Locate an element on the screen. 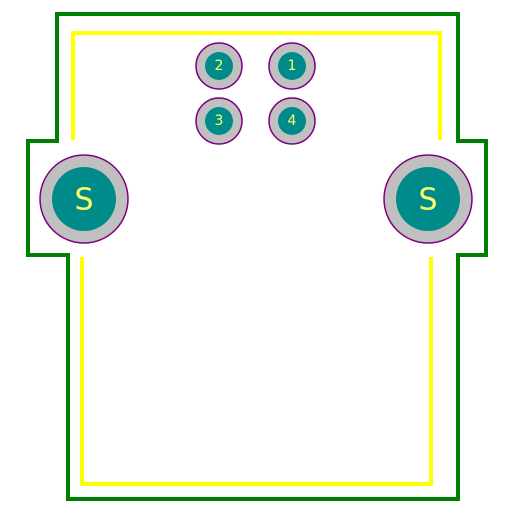 This screenshot has height=512, width=512. pad-1: 1 is located at coordinates (292, 66).